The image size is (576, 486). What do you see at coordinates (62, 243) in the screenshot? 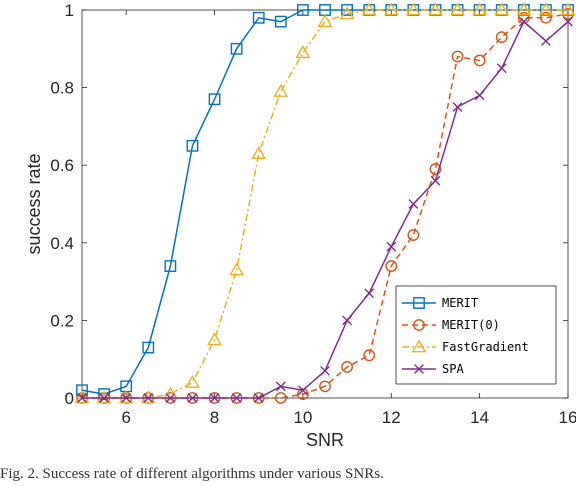
I see `y-tick-label: 0.4` at bounding box center [62, 243].